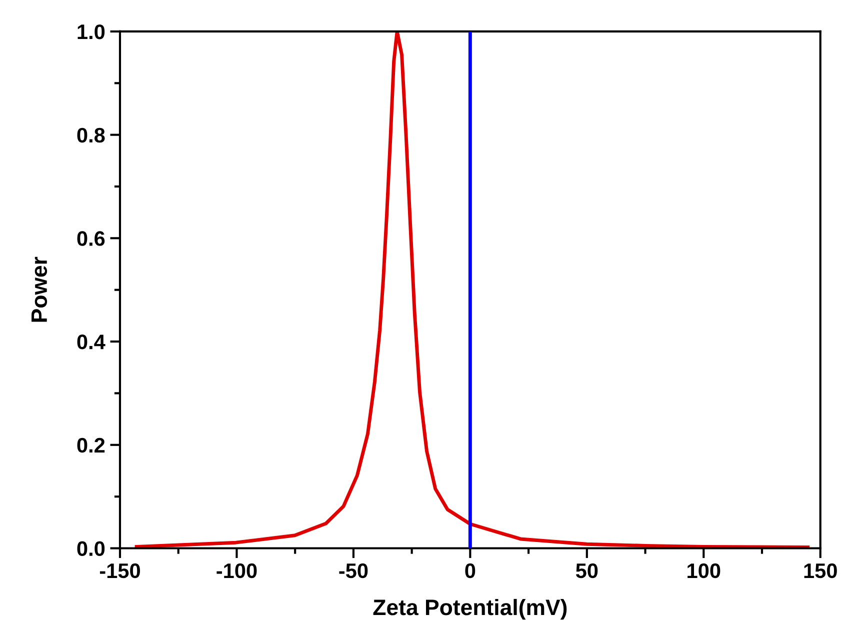  What do you see at coordinates (820, 570) in the screenshot?
I see `x-tick-label: 150` at bounding box center [820, 570].